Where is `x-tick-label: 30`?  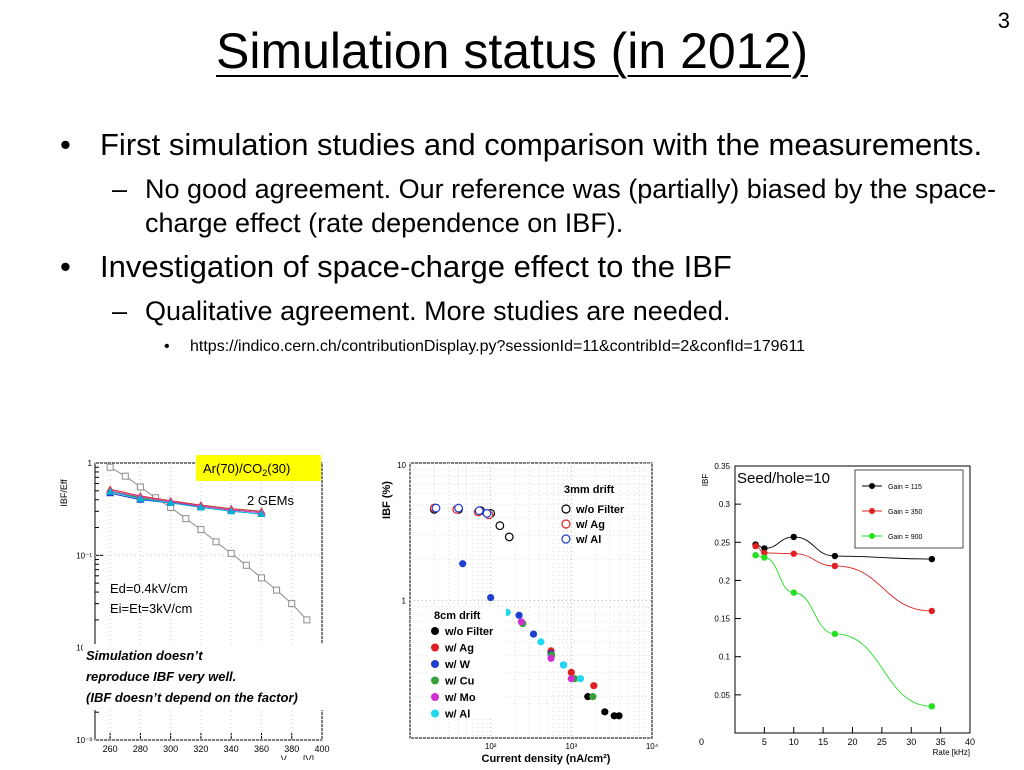
x-tick-label: 30 is located at coordinates (911, 742).